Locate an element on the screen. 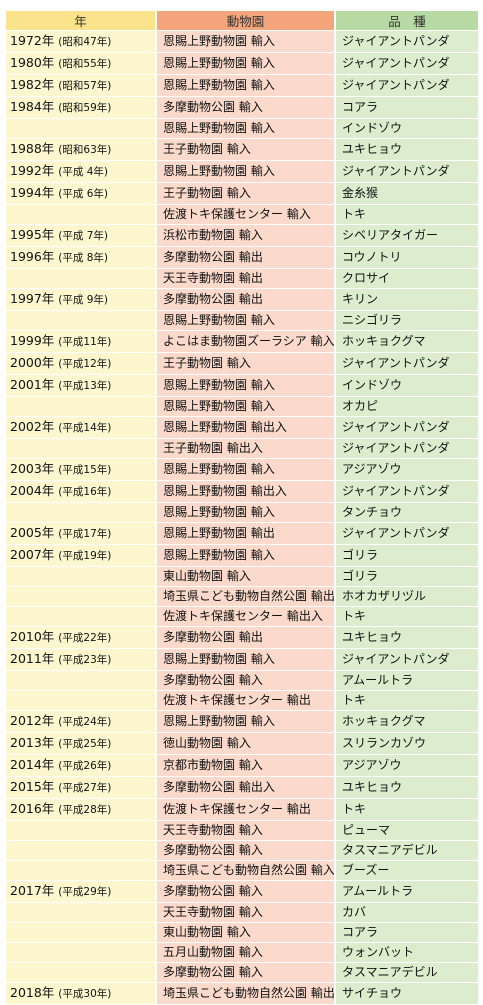 This screenshot has height=1005, width=483. era-value: (平成26年) is located at coordinates (85, 766).